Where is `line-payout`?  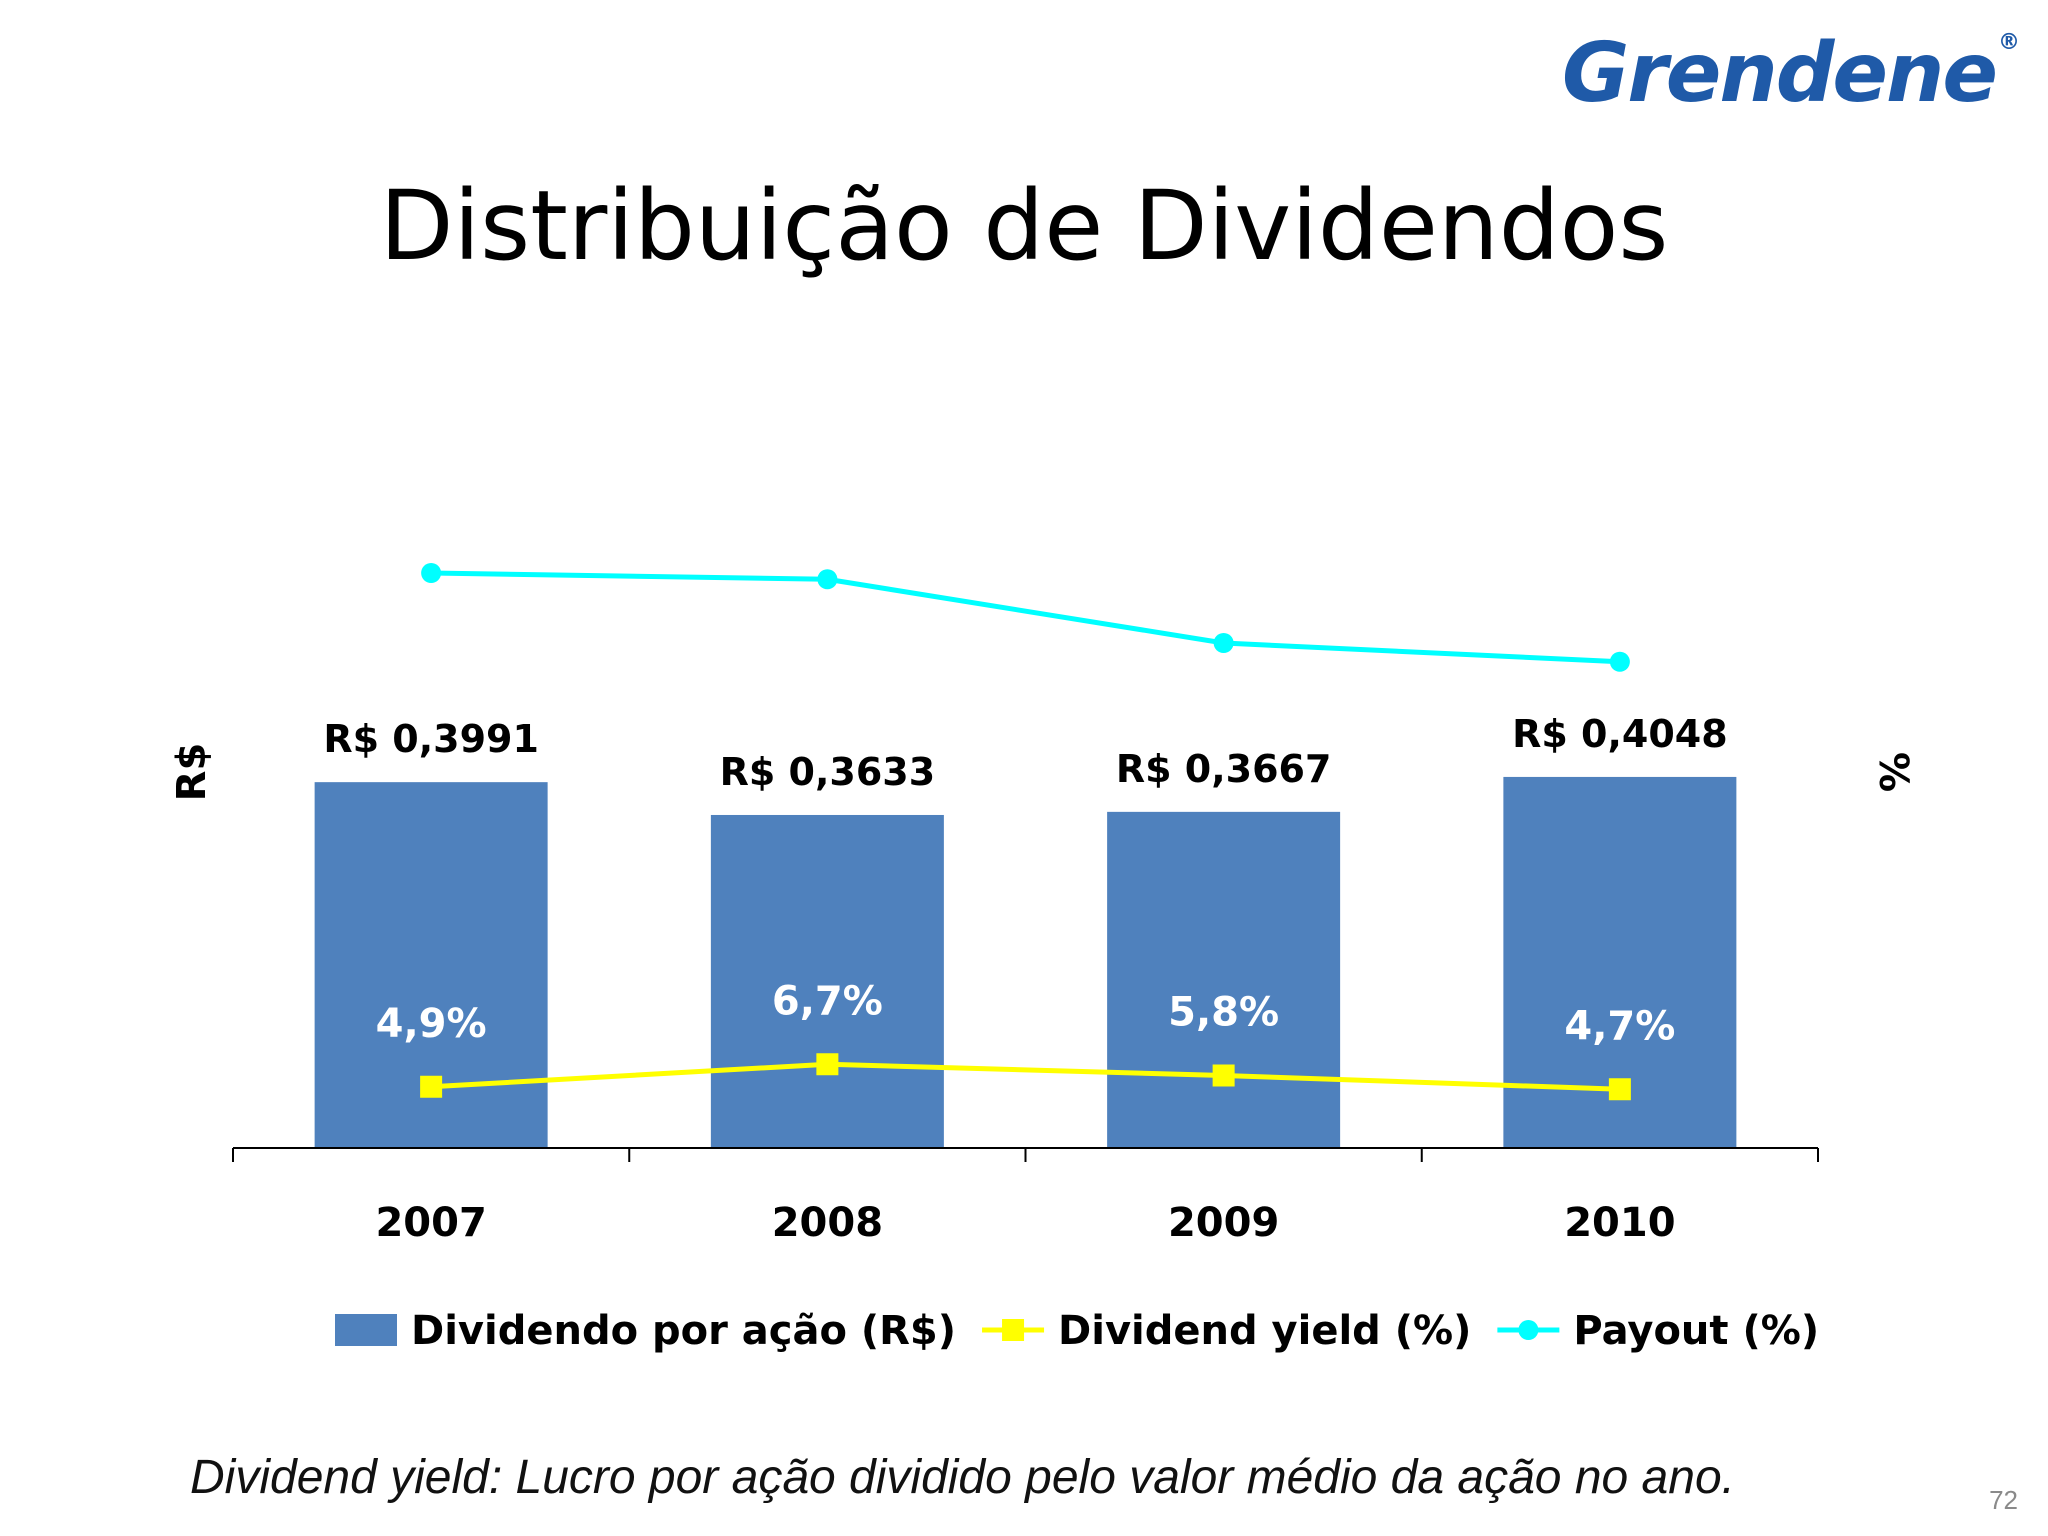
line-payout is located at coordinates (1025, 617).